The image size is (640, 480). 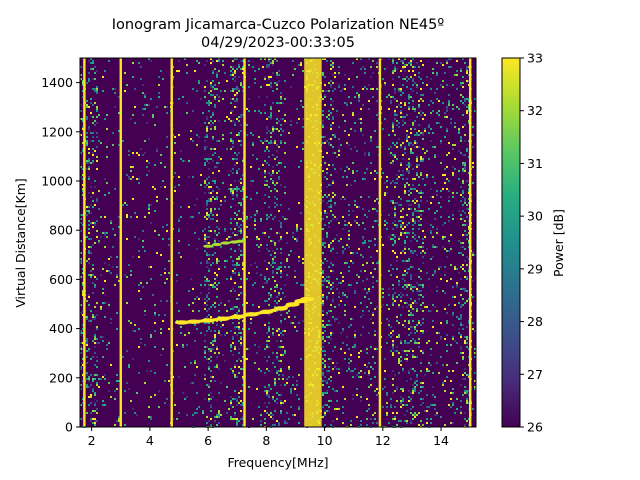 I want to click on bright-band, so click(x=313, y=242).